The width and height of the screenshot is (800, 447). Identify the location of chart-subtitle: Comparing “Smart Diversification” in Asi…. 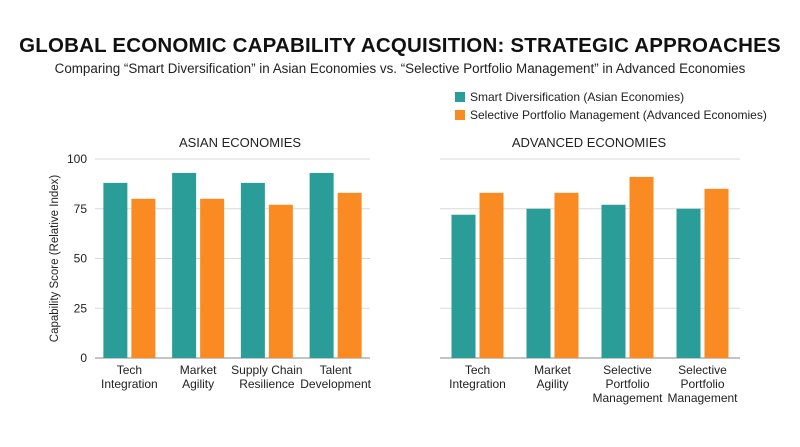
(400, 68).